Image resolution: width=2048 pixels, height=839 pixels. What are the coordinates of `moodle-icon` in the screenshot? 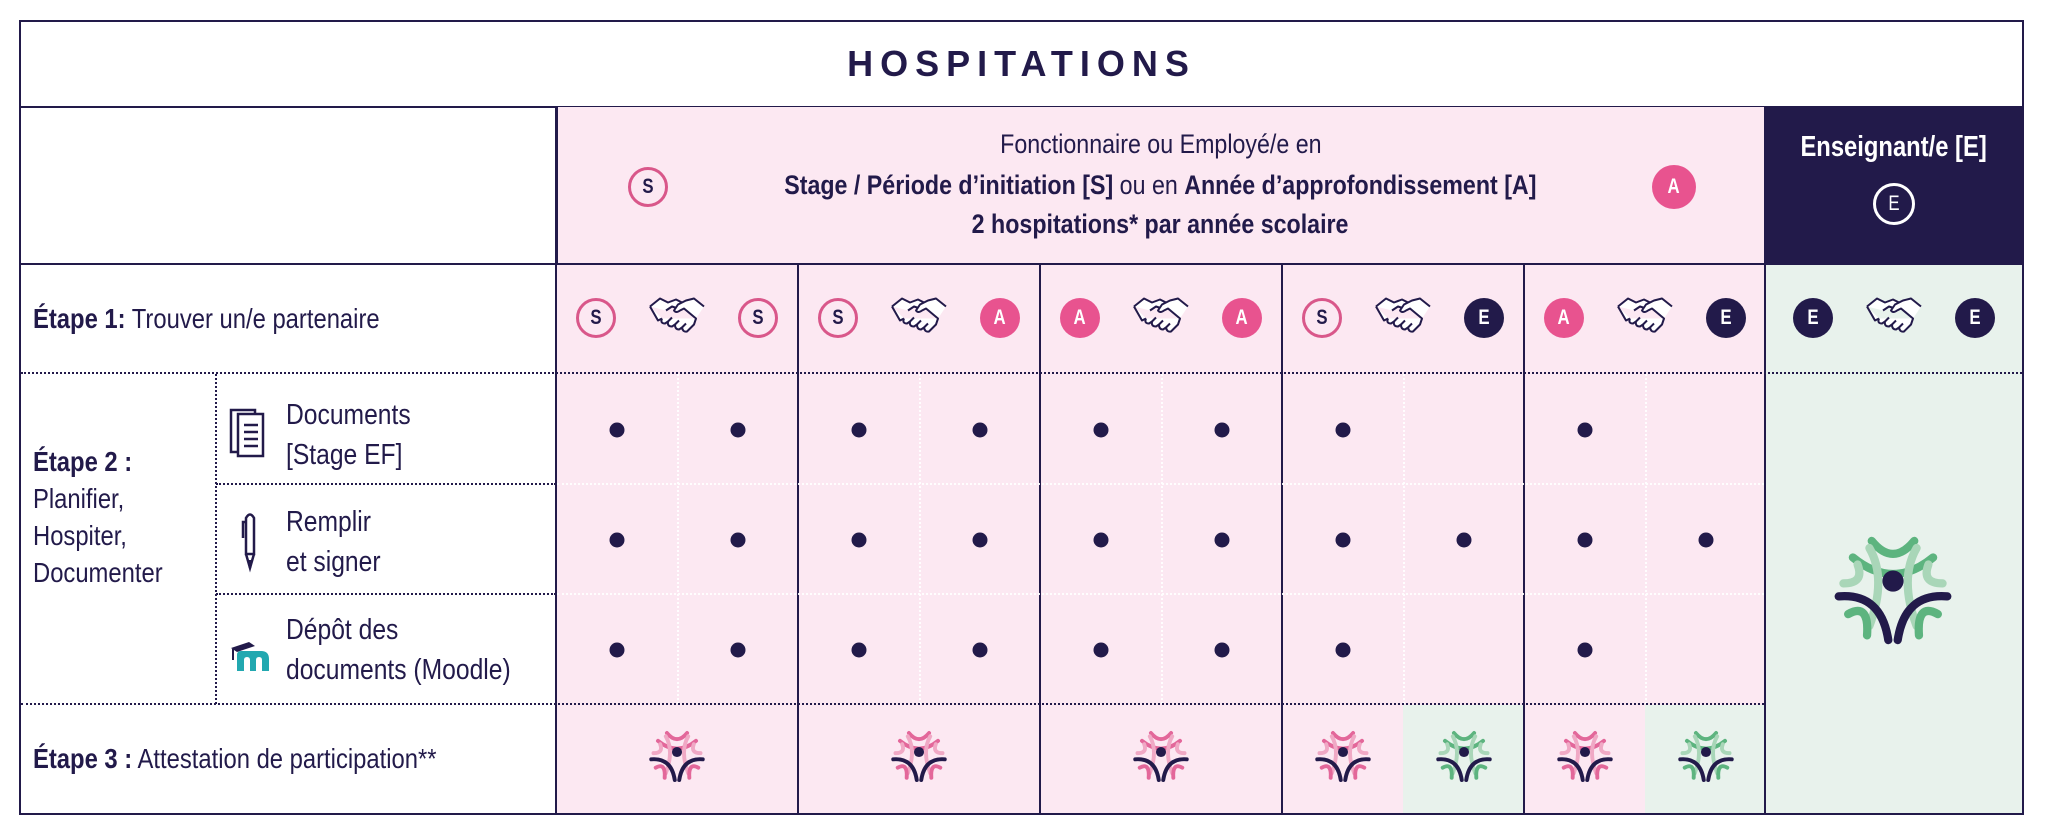 It's located at (251, 657).